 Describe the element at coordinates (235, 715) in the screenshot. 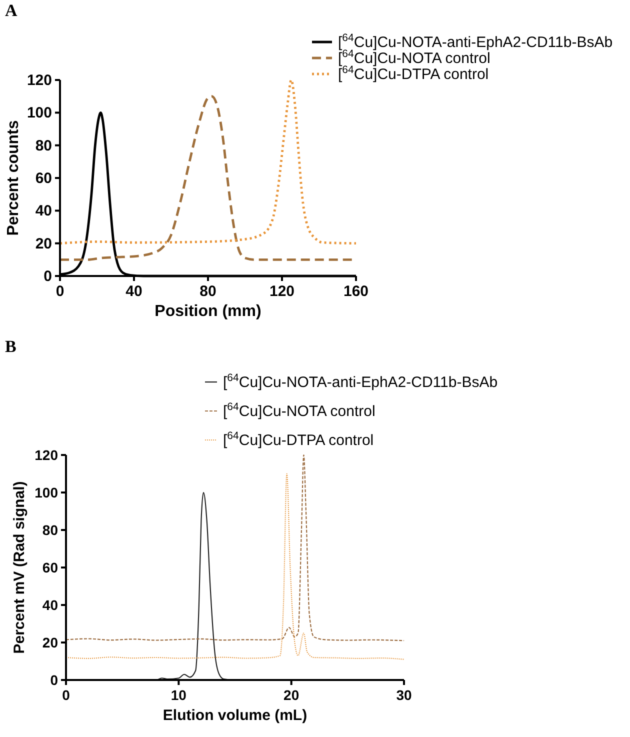

I see `x-axis-title: Elution volume (mL)` at that location.